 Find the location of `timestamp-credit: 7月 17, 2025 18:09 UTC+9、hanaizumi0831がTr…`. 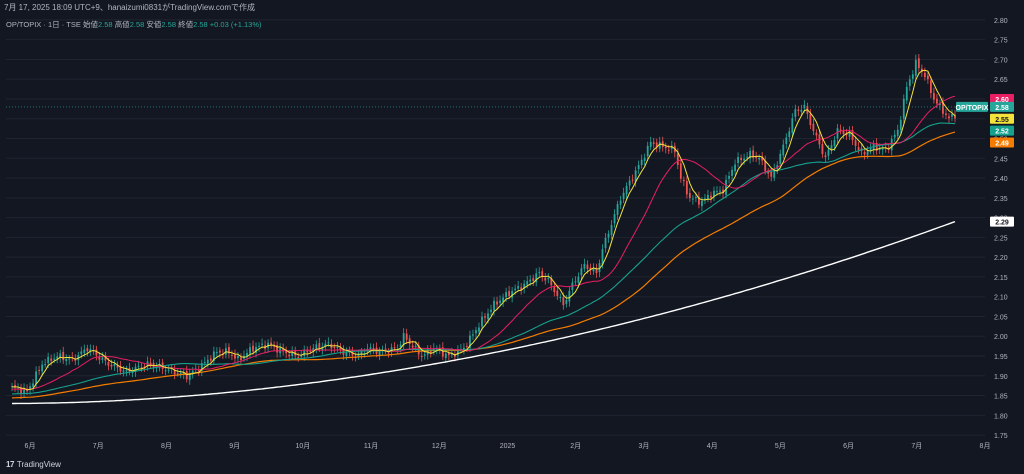

timestamp-credit: 7月 17, 2025 18:09 UTC+9、hanaizumi0831がTr… is located at coordinates (130, 7).